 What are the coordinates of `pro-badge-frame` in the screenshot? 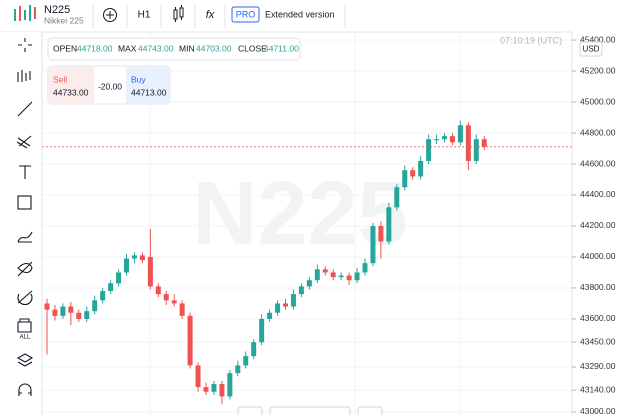 It's located at (245, 14).